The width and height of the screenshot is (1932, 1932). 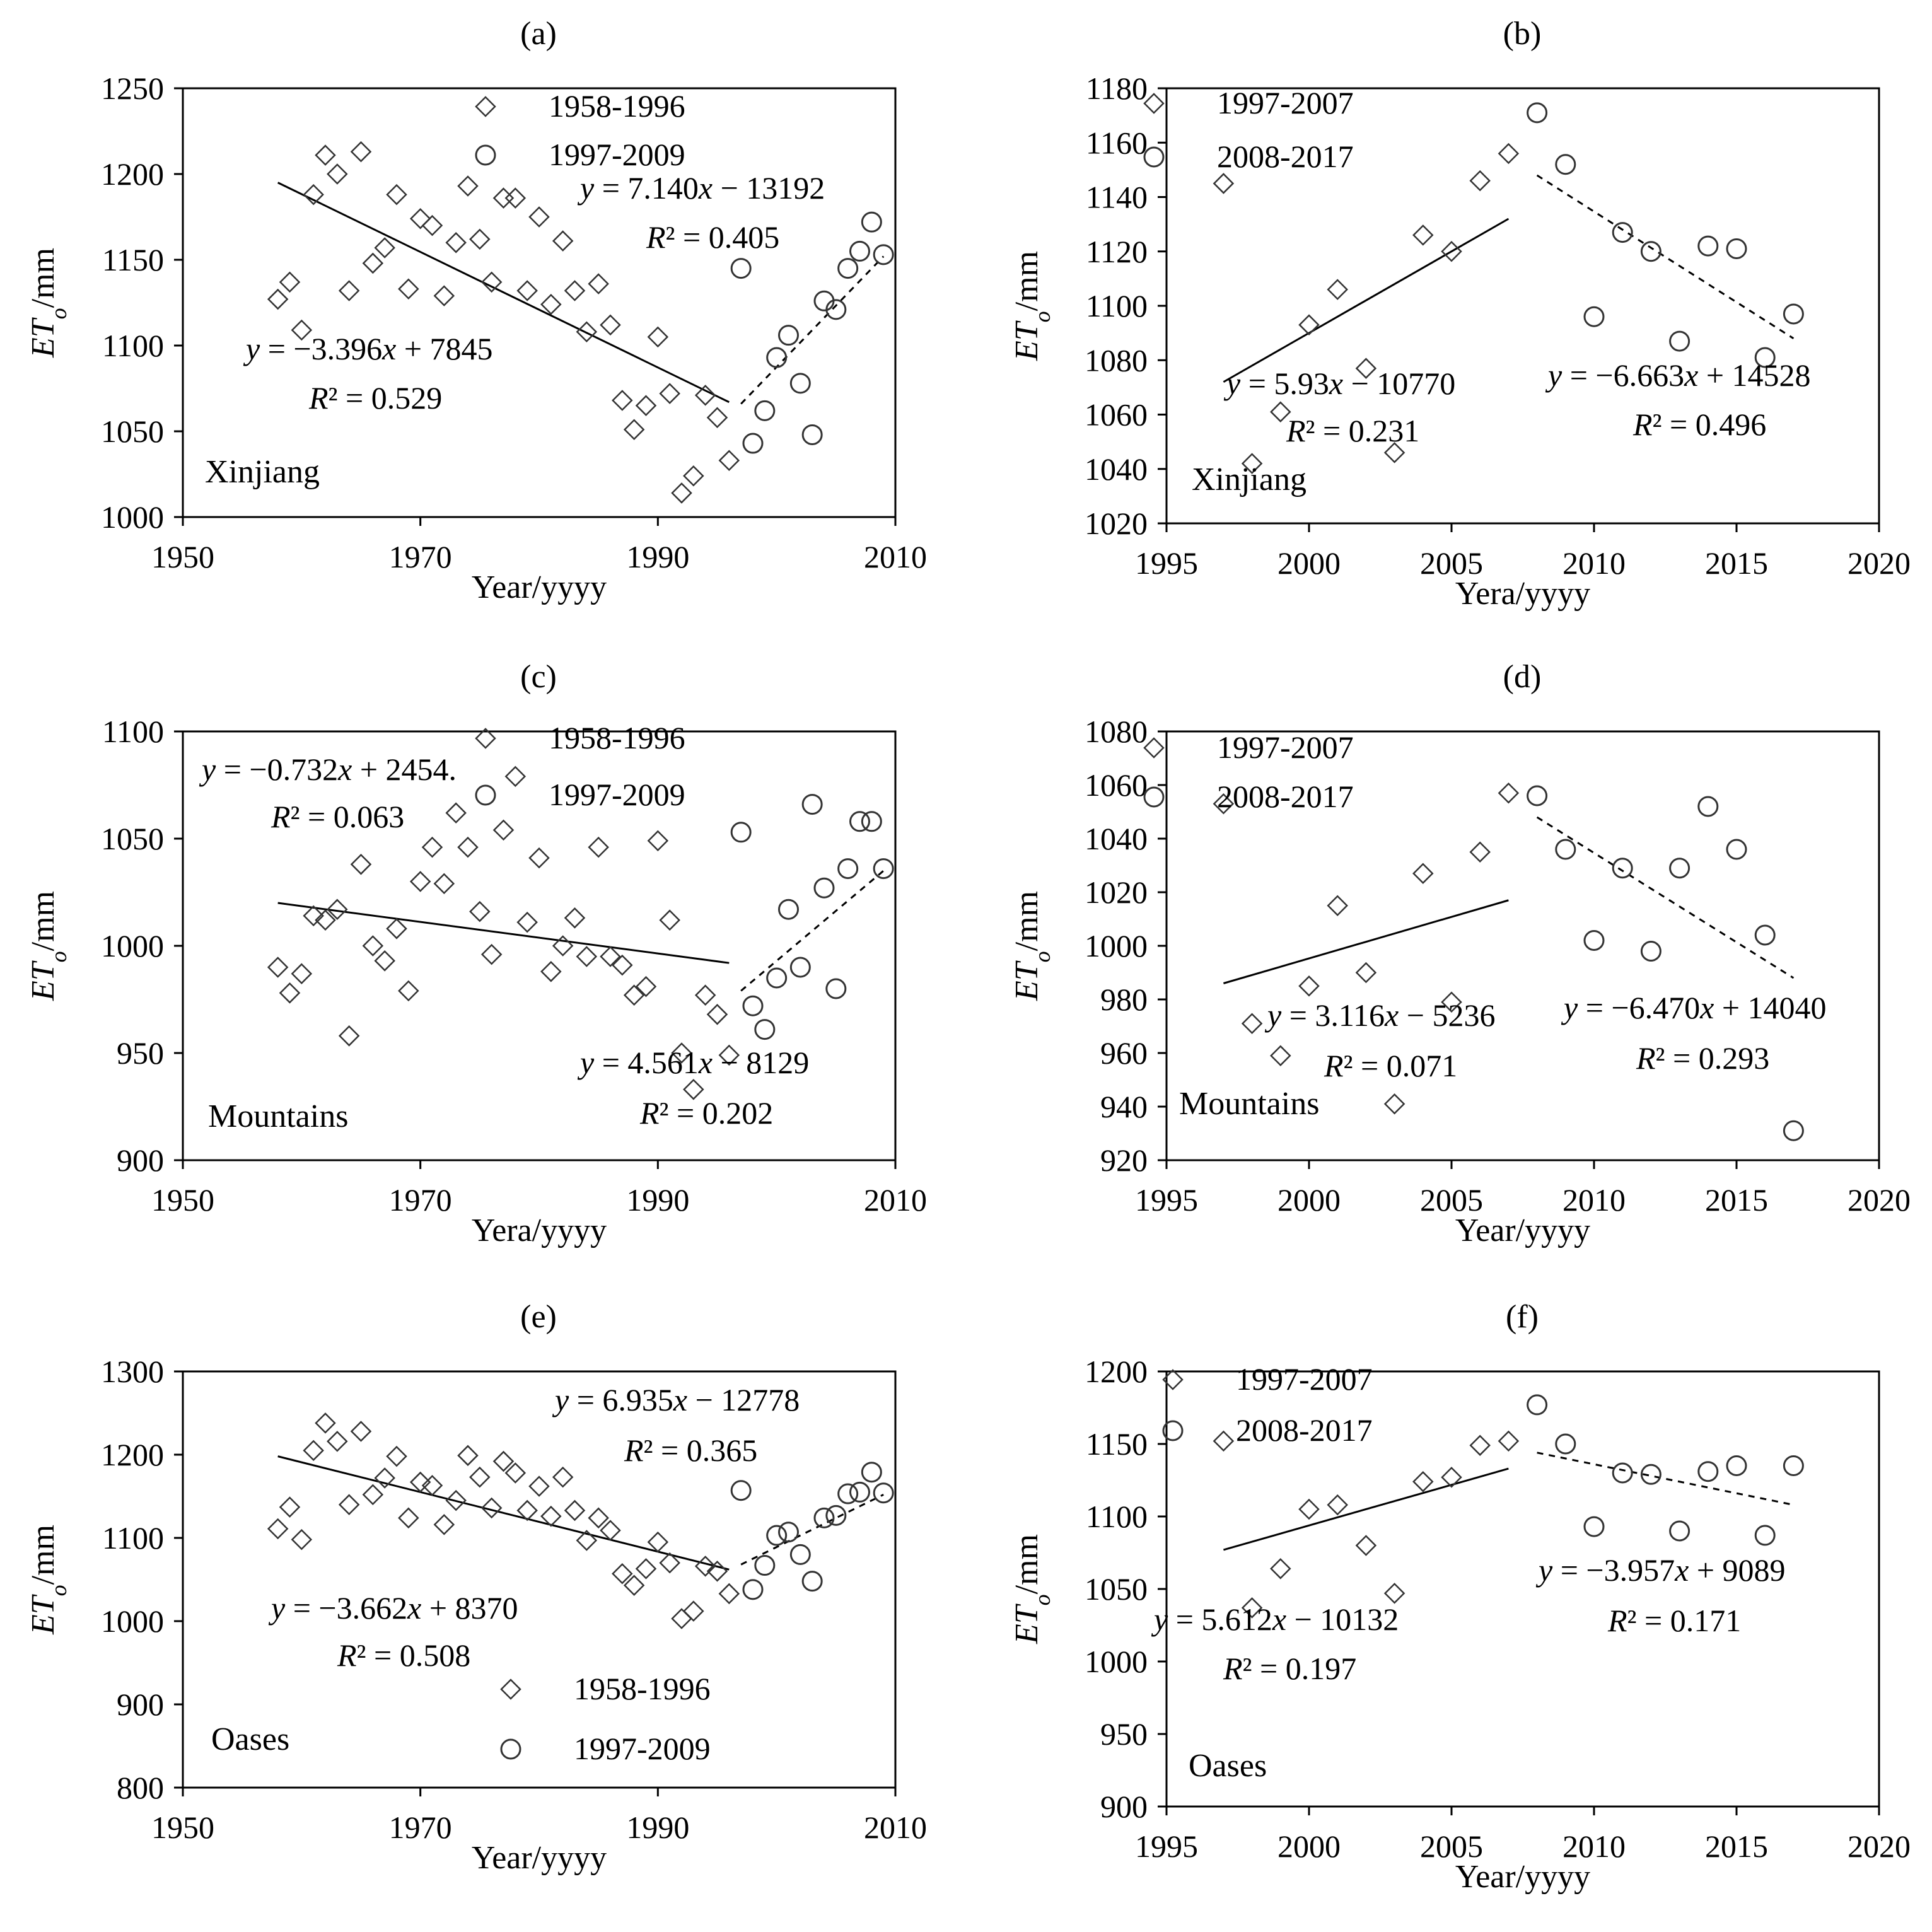 What do you see at coordinates (895, 1200) in the screenshot?
I see `x-tick-label: 2010` at bounding box center [895, 1200].